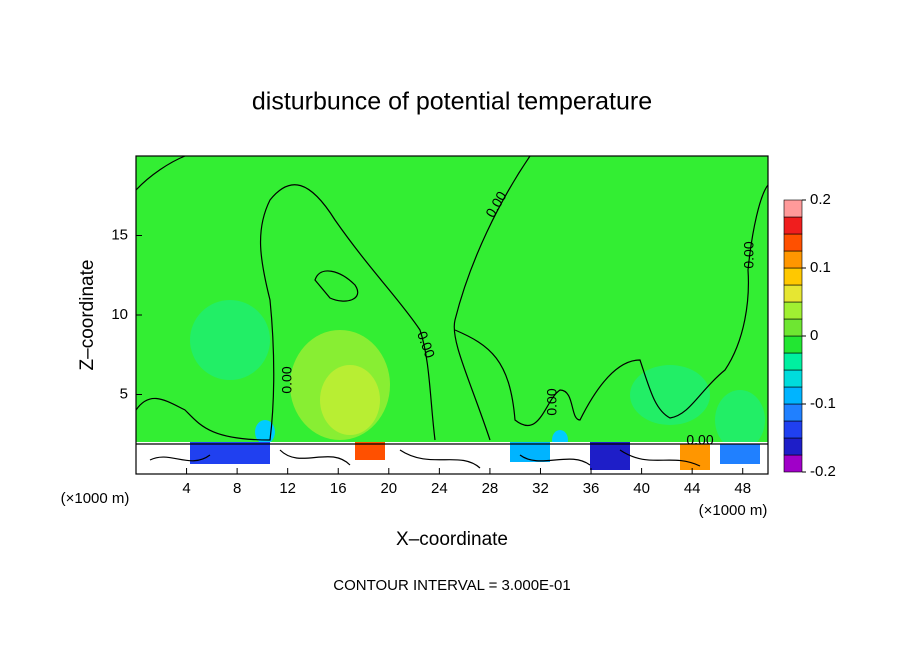 This screenshot has height=654, width=904. What do you see at coordinates (641, 488) in the screenshot?
I see `x-tick-label: 40` at bounding box center [641, 488].